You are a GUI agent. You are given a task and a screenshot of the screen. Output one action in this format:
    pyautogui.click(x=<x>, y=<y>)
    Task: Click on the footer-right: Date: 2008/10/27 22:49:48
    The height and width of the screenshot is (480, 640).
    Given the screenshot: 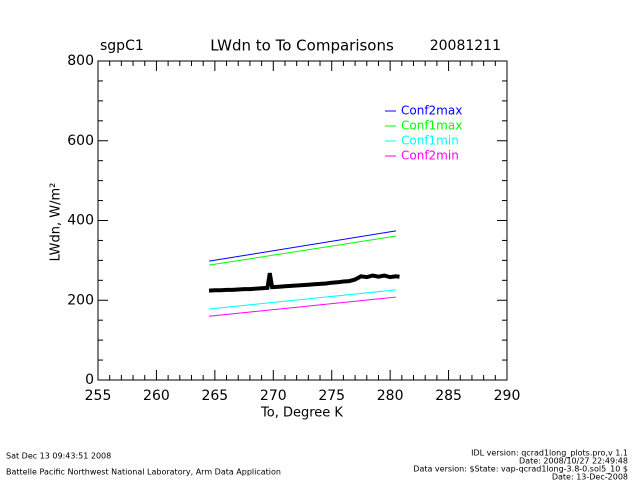 What is the action you would take?
    pyautogui.click(x=573, y=461)
    